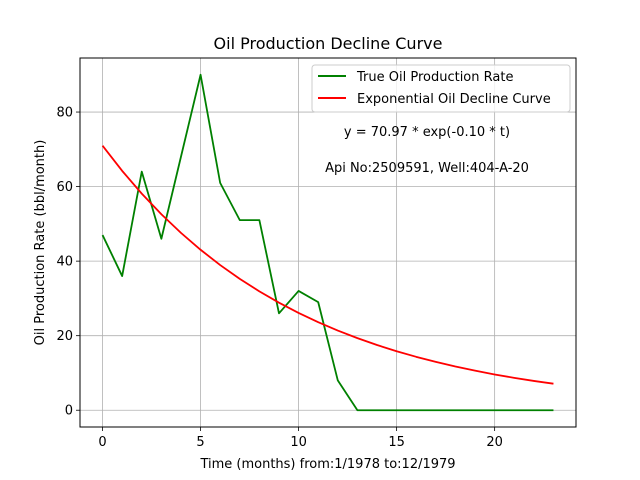 Image resolution: width=640 pixels, height=480 pixels. What do you see at coordinates (494, 442) in the screenshot?
I see `x-tick-label: 20` at bounding box center [494, 442].